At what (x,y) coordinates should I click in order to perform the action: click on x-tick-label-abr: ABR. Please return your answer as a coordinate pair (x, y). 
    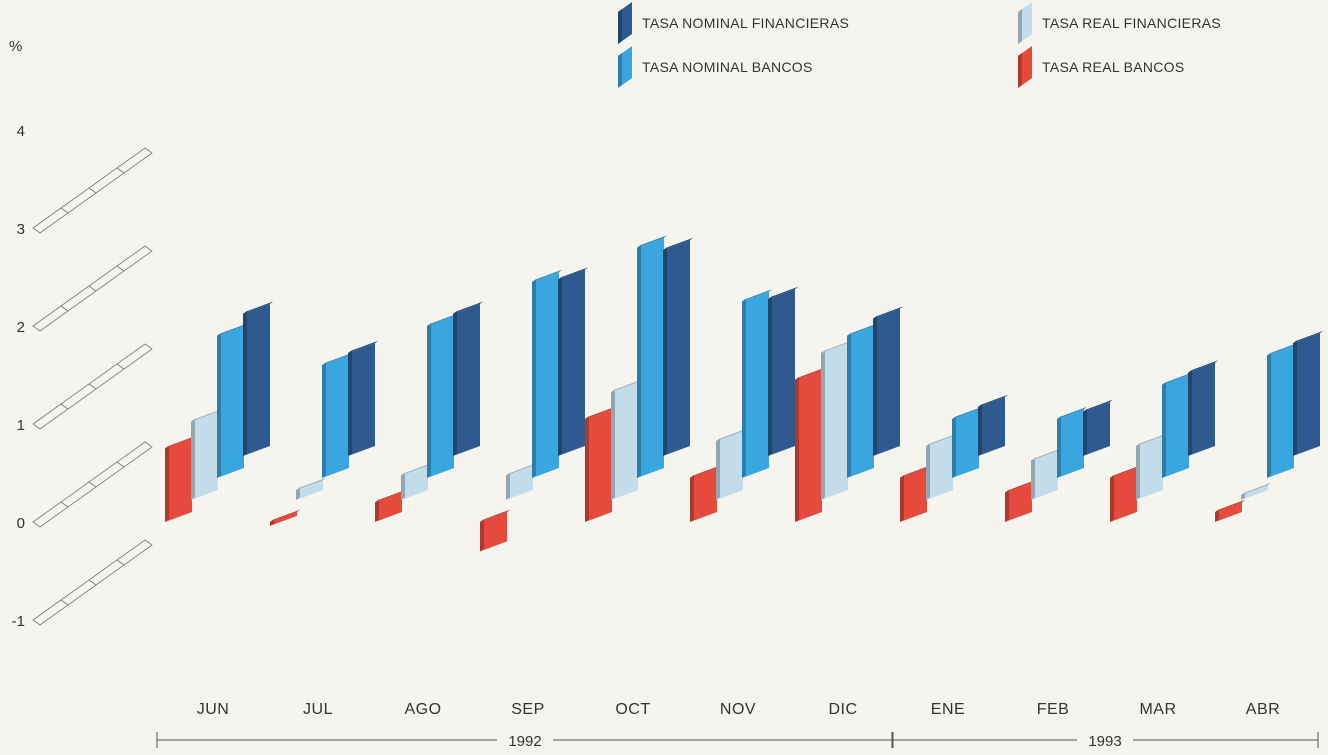
    Looking at the image, I should click on (1263, 709).